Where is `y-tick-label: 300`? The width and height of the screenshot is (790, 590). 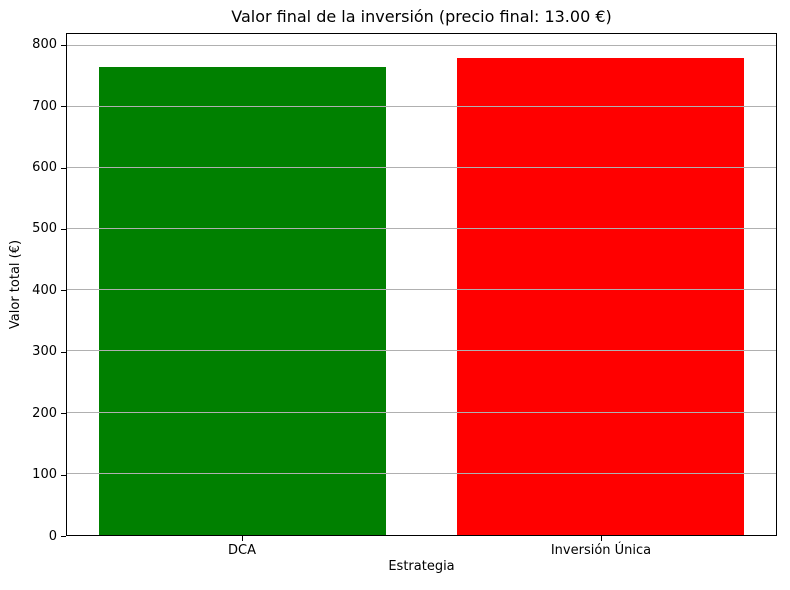
y-tick-label: 300 is located at coordinates (44, 352).